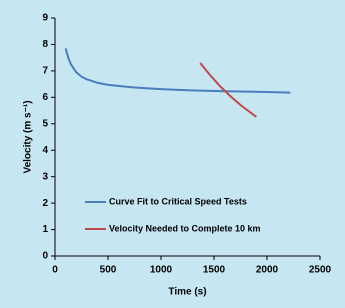 This screenshot has width=345, height=308. Describe the element at coordinates (187, 292) in the screenshot. I see `x-axis-title: Time (s)` at that location.